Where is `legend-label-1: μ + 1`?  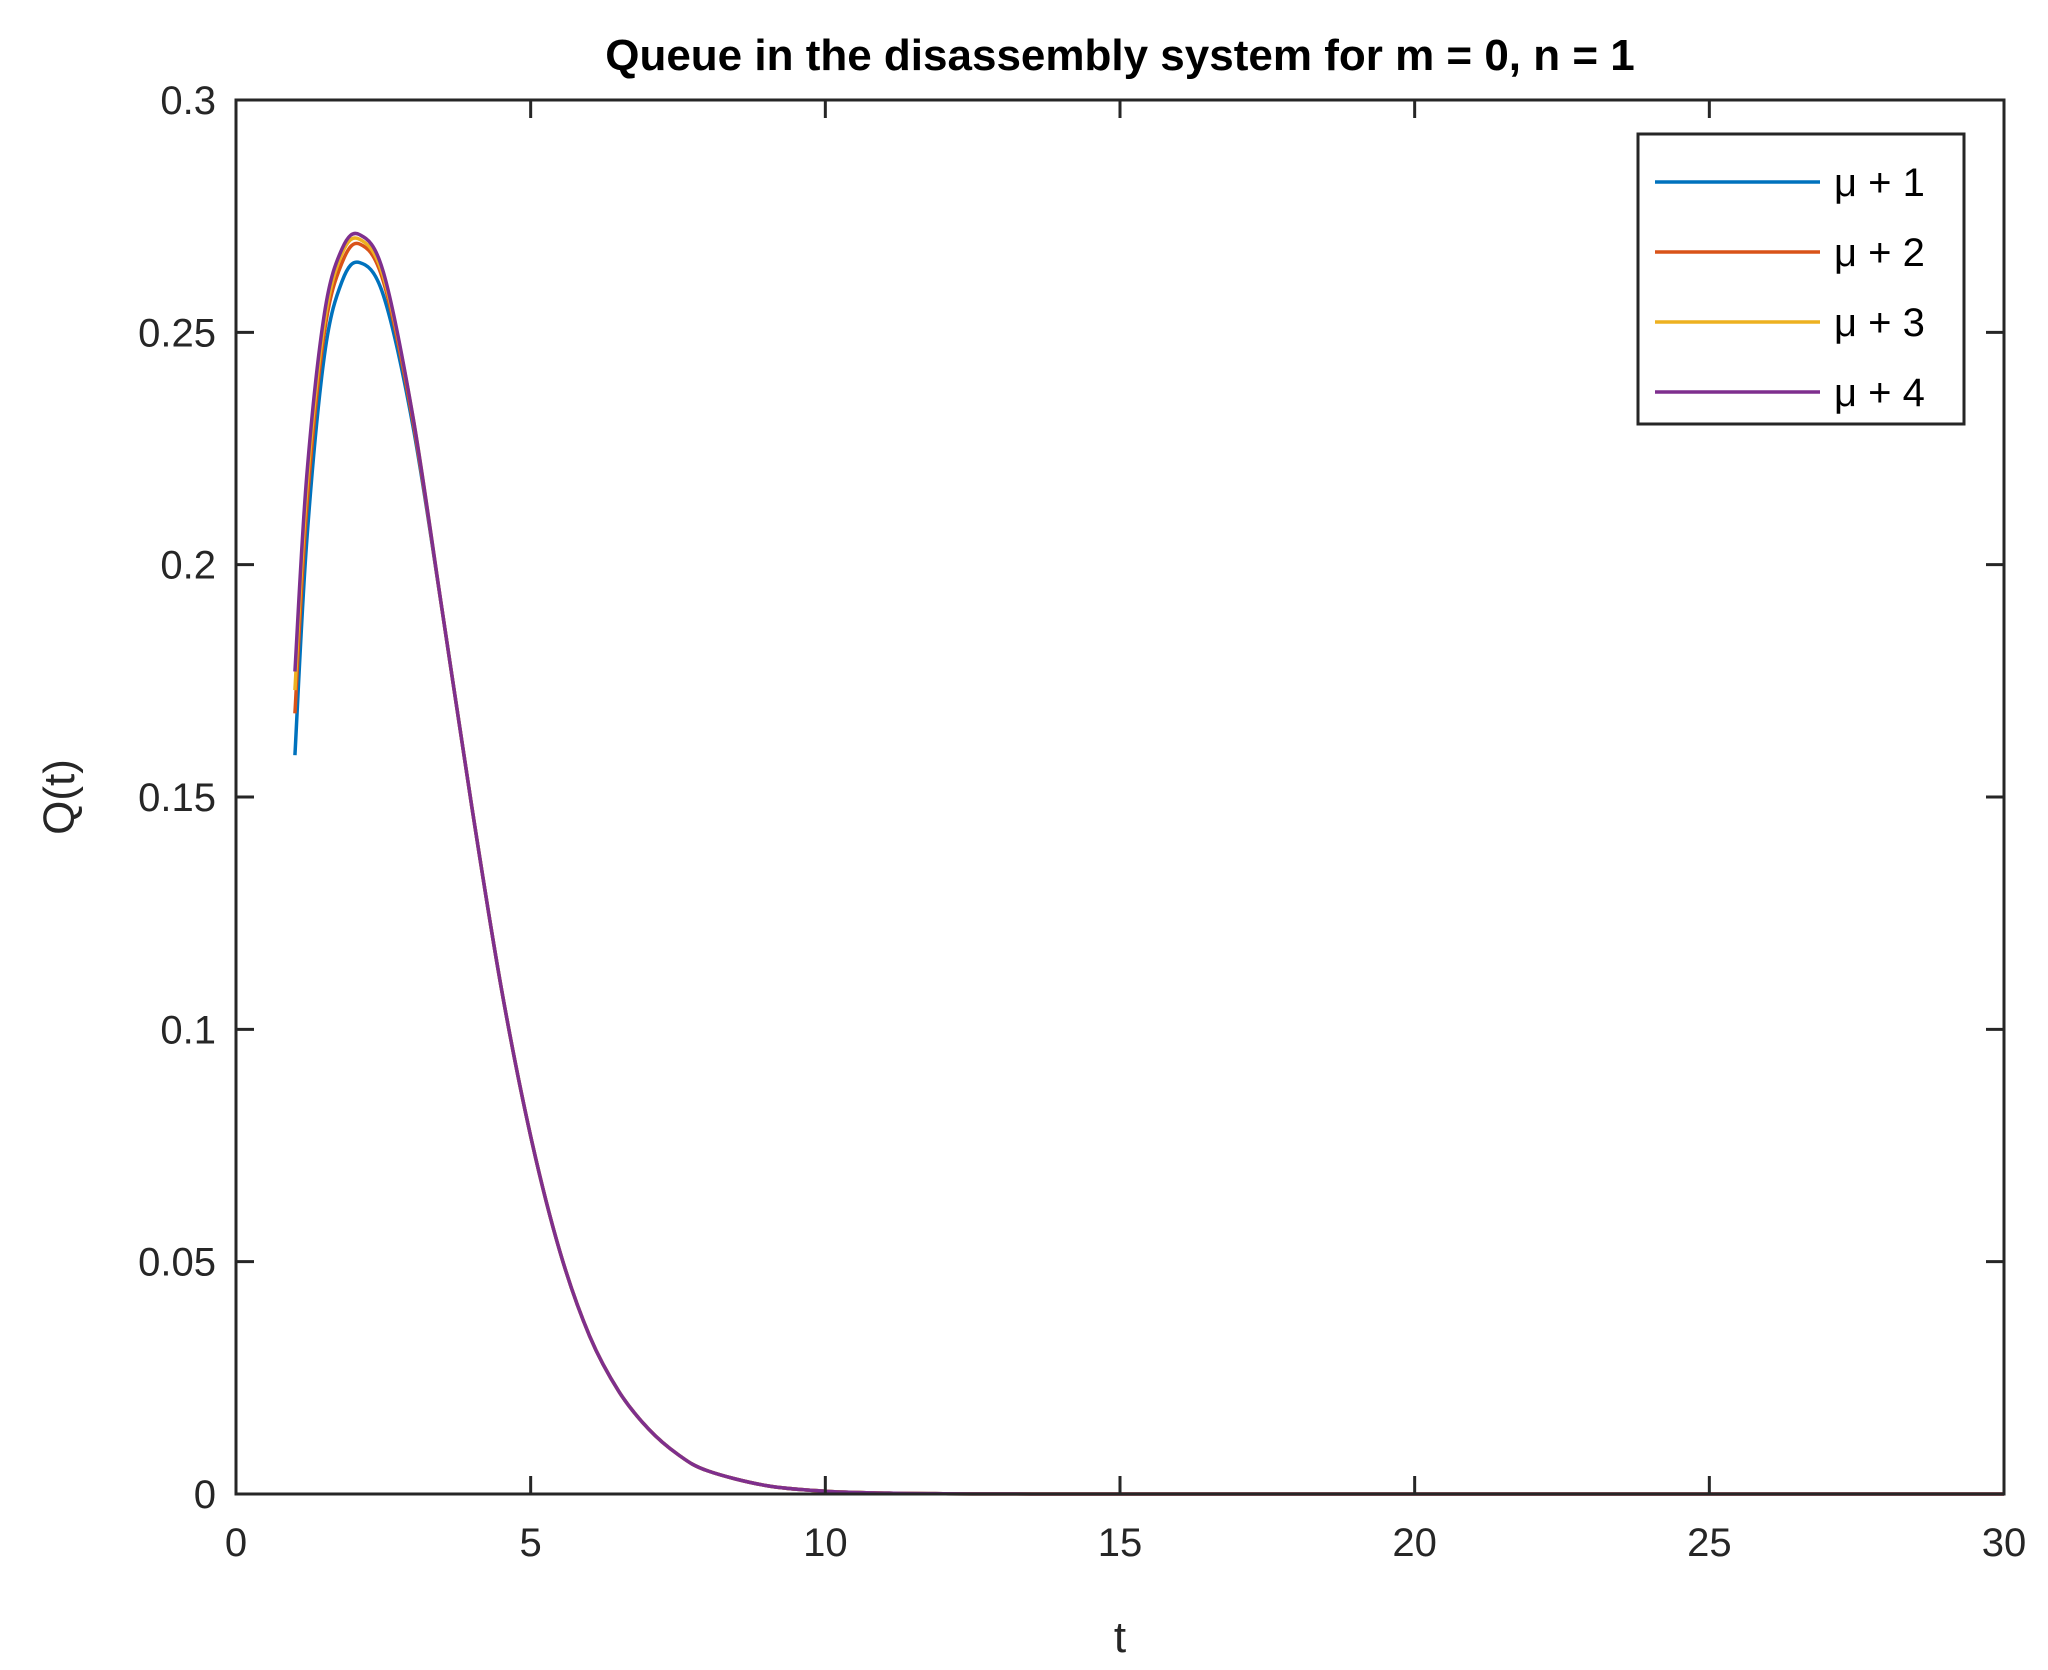 legend-label-1: μ + 1 is located at coordinates (1879, 183).